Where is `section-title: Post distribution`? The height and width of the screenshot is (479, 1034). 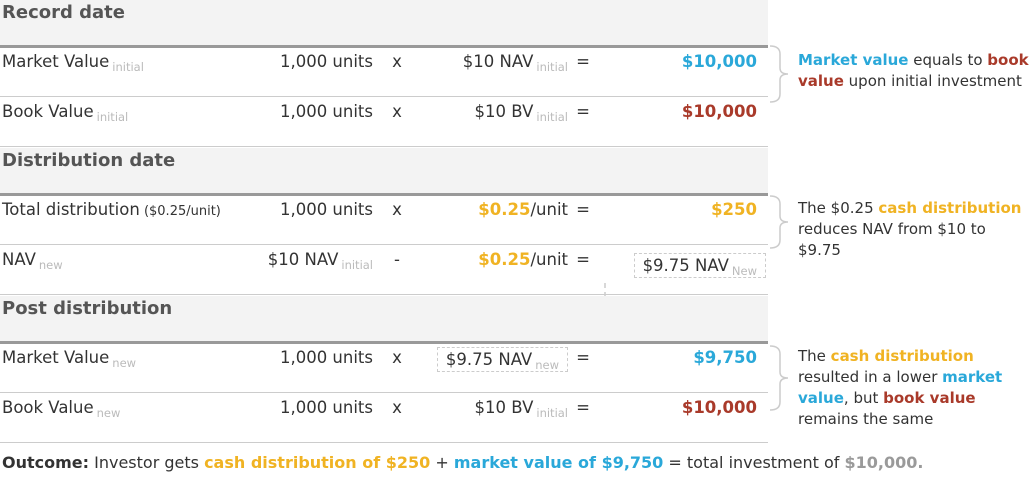
section-title: Post distribution is located at coordinates (384, 319).